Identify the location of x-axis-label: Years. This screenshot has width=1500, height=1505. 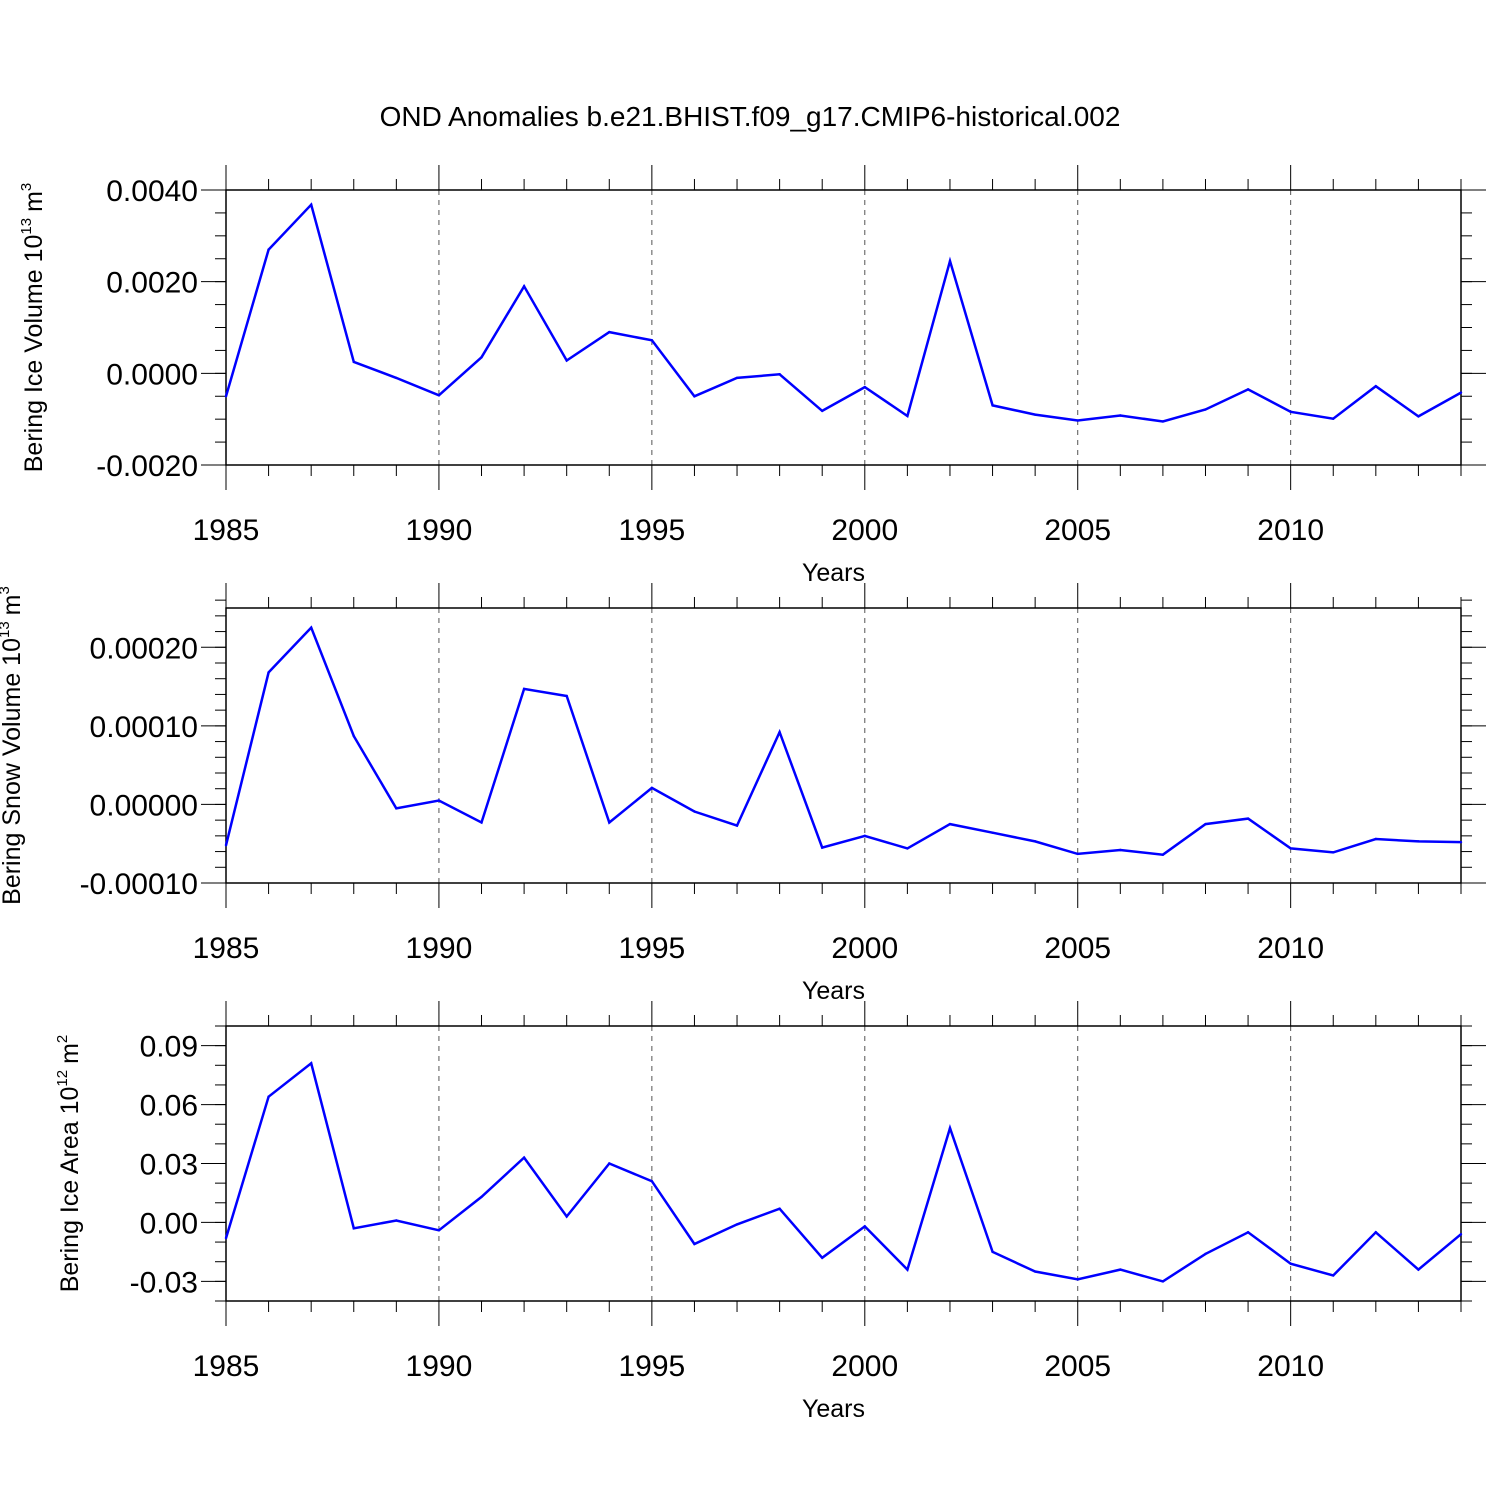
(833, 1409).